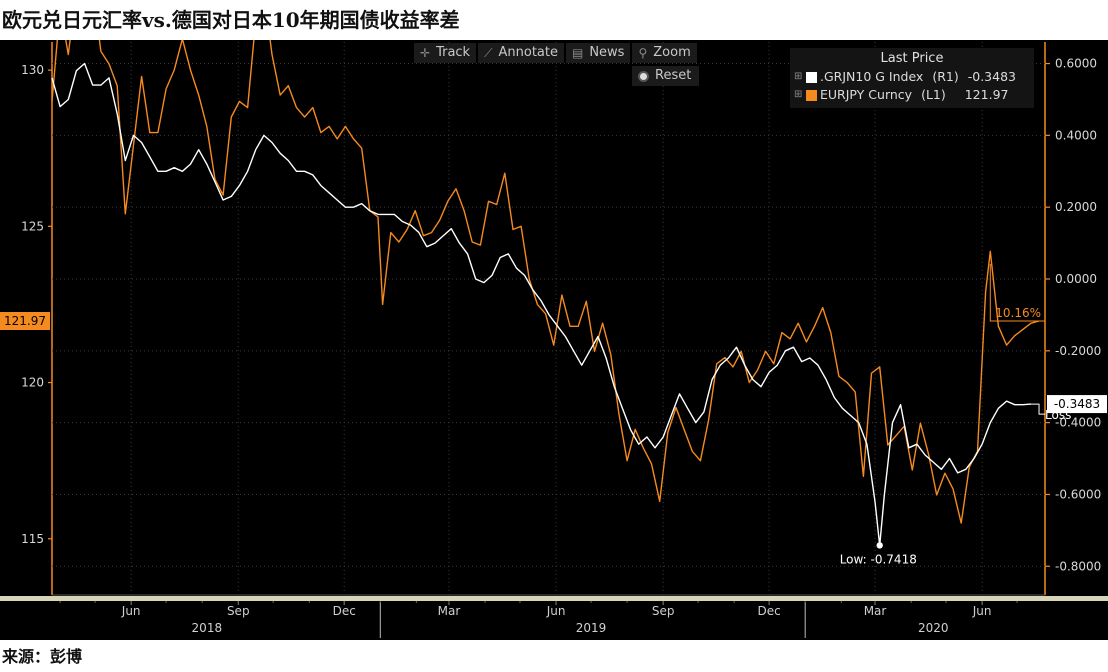  I want to click on left-tick-label: 115, so click(32, 539).